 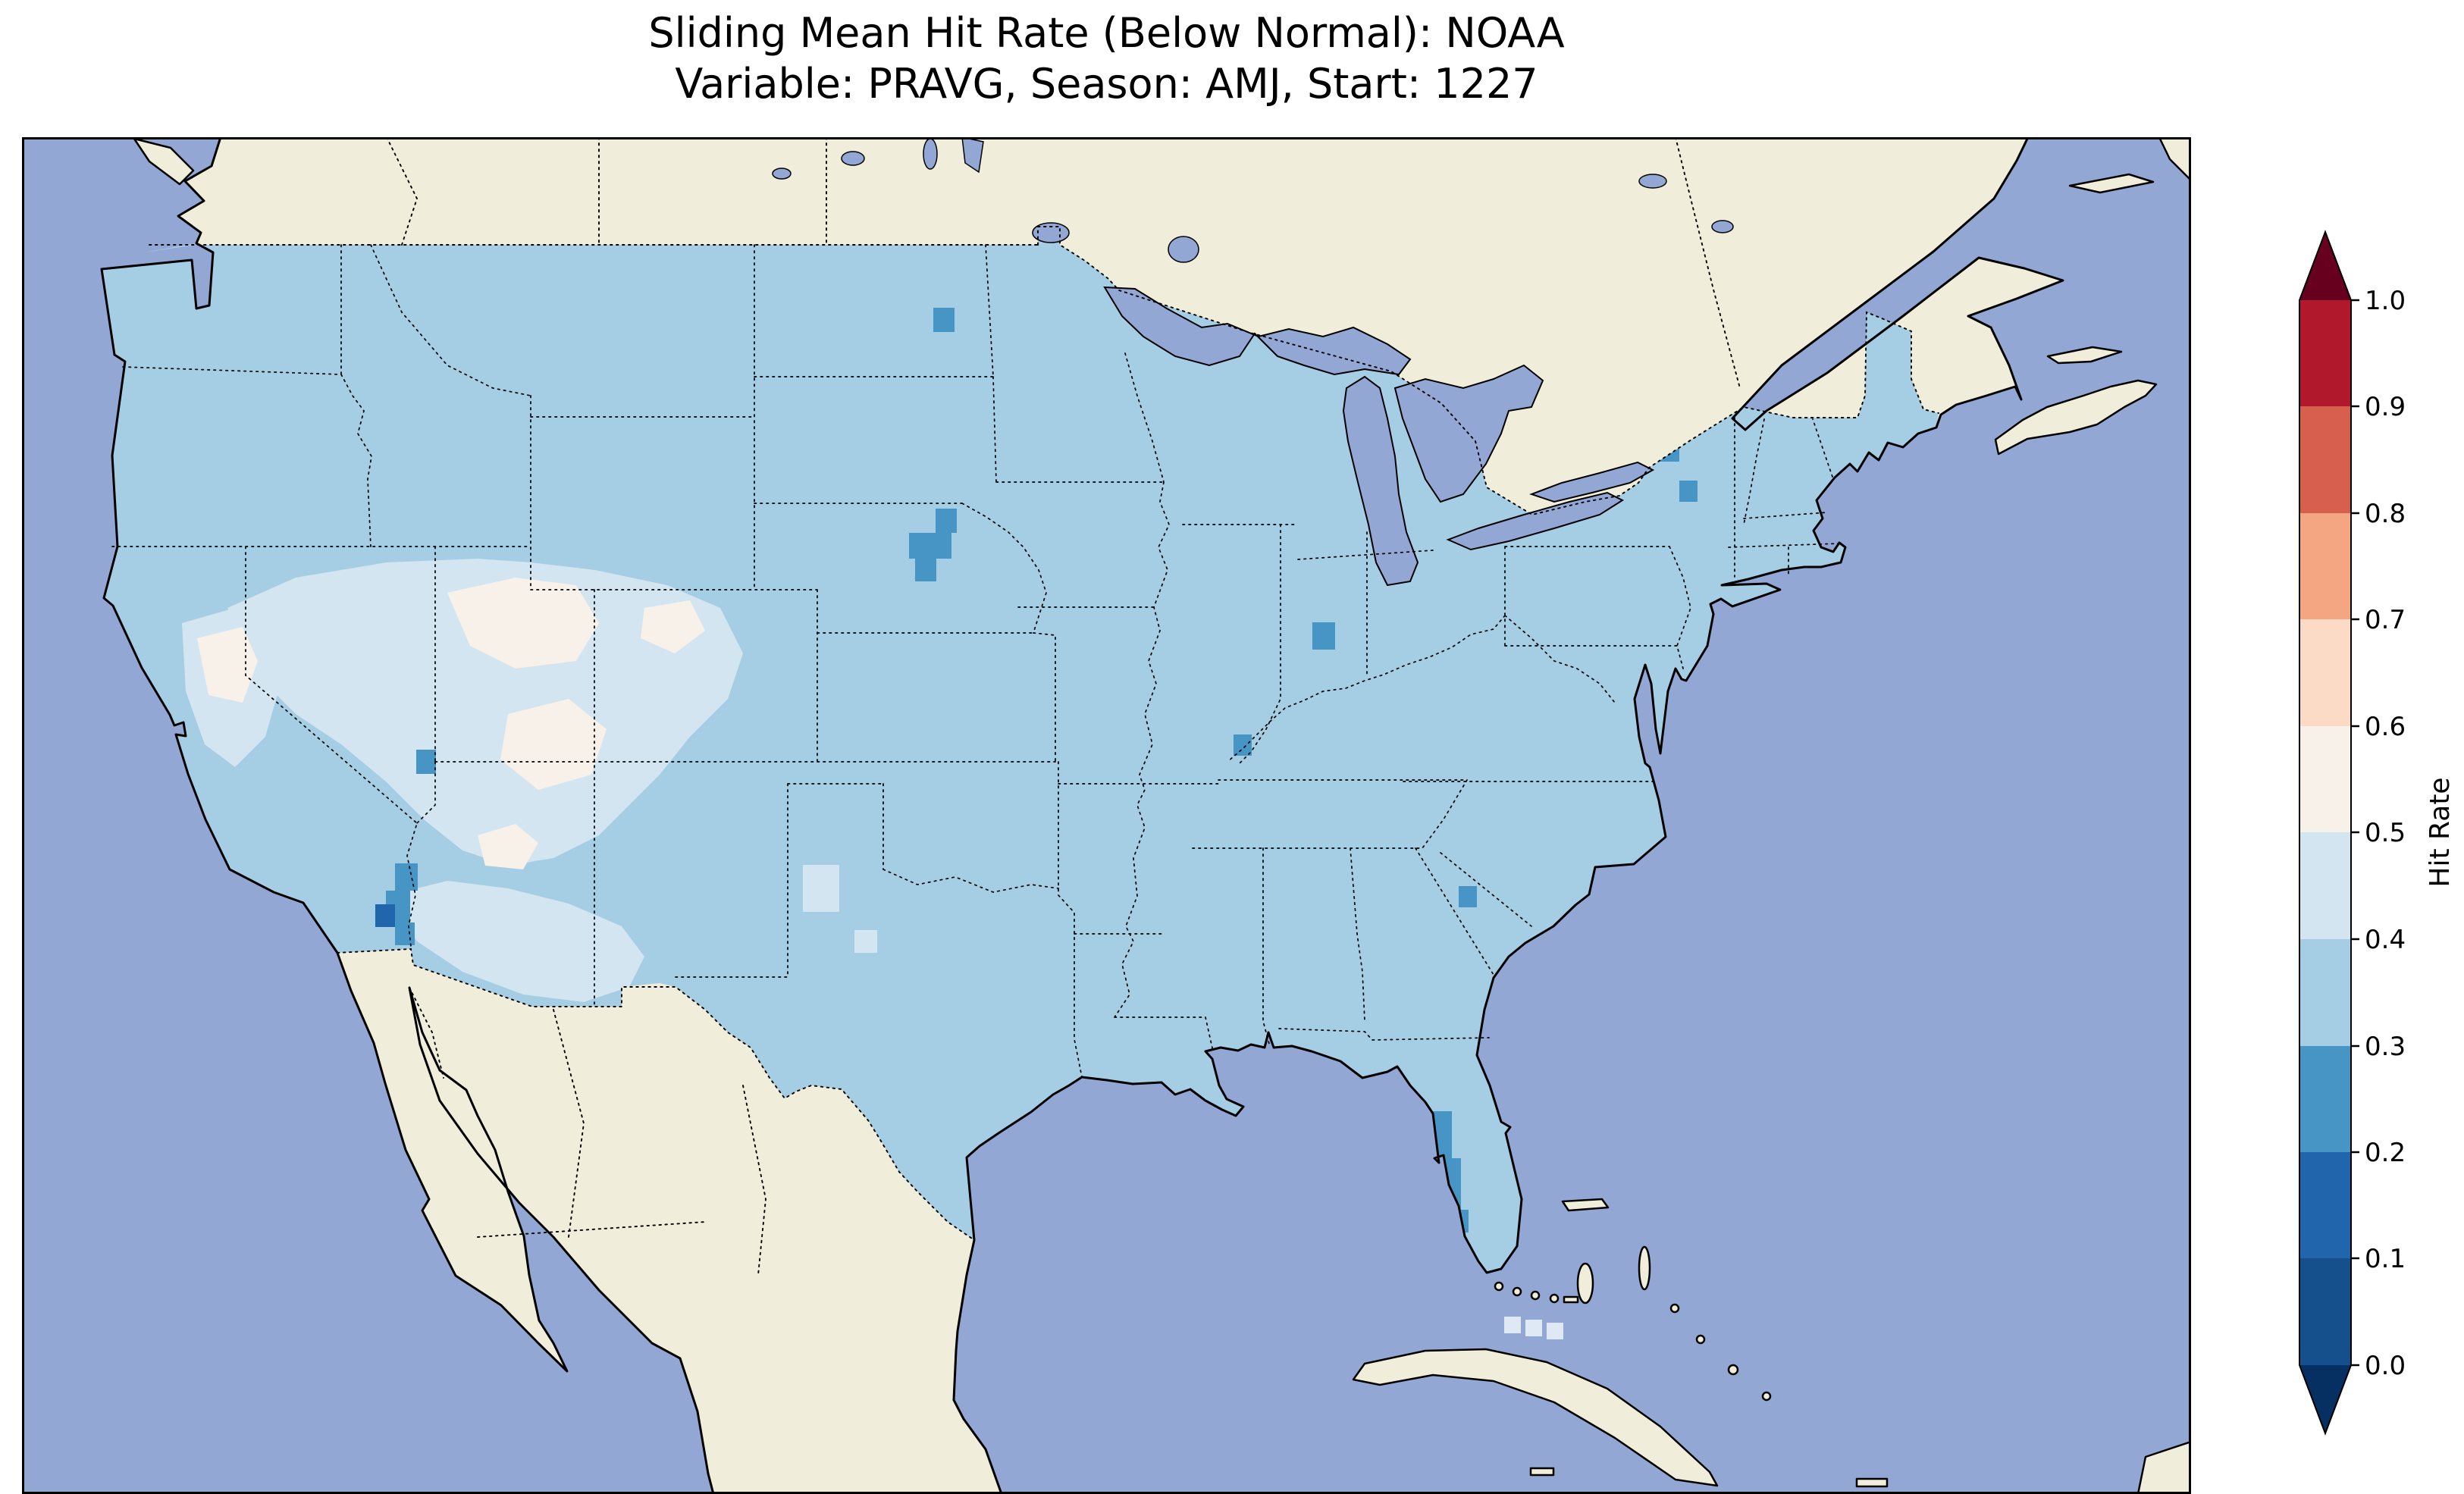 I want to click on tick-label: 0.5, so click(x=2385, y=833).